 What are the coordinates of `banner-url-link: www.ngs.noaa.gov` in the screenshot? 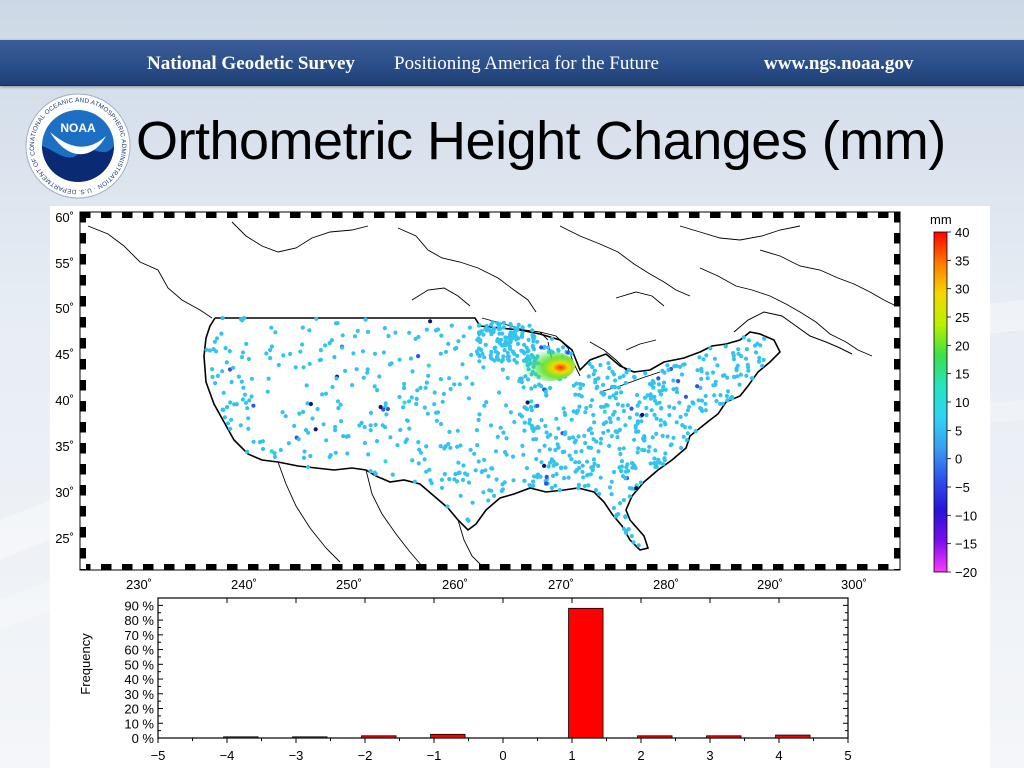 It's located at (839, 63).